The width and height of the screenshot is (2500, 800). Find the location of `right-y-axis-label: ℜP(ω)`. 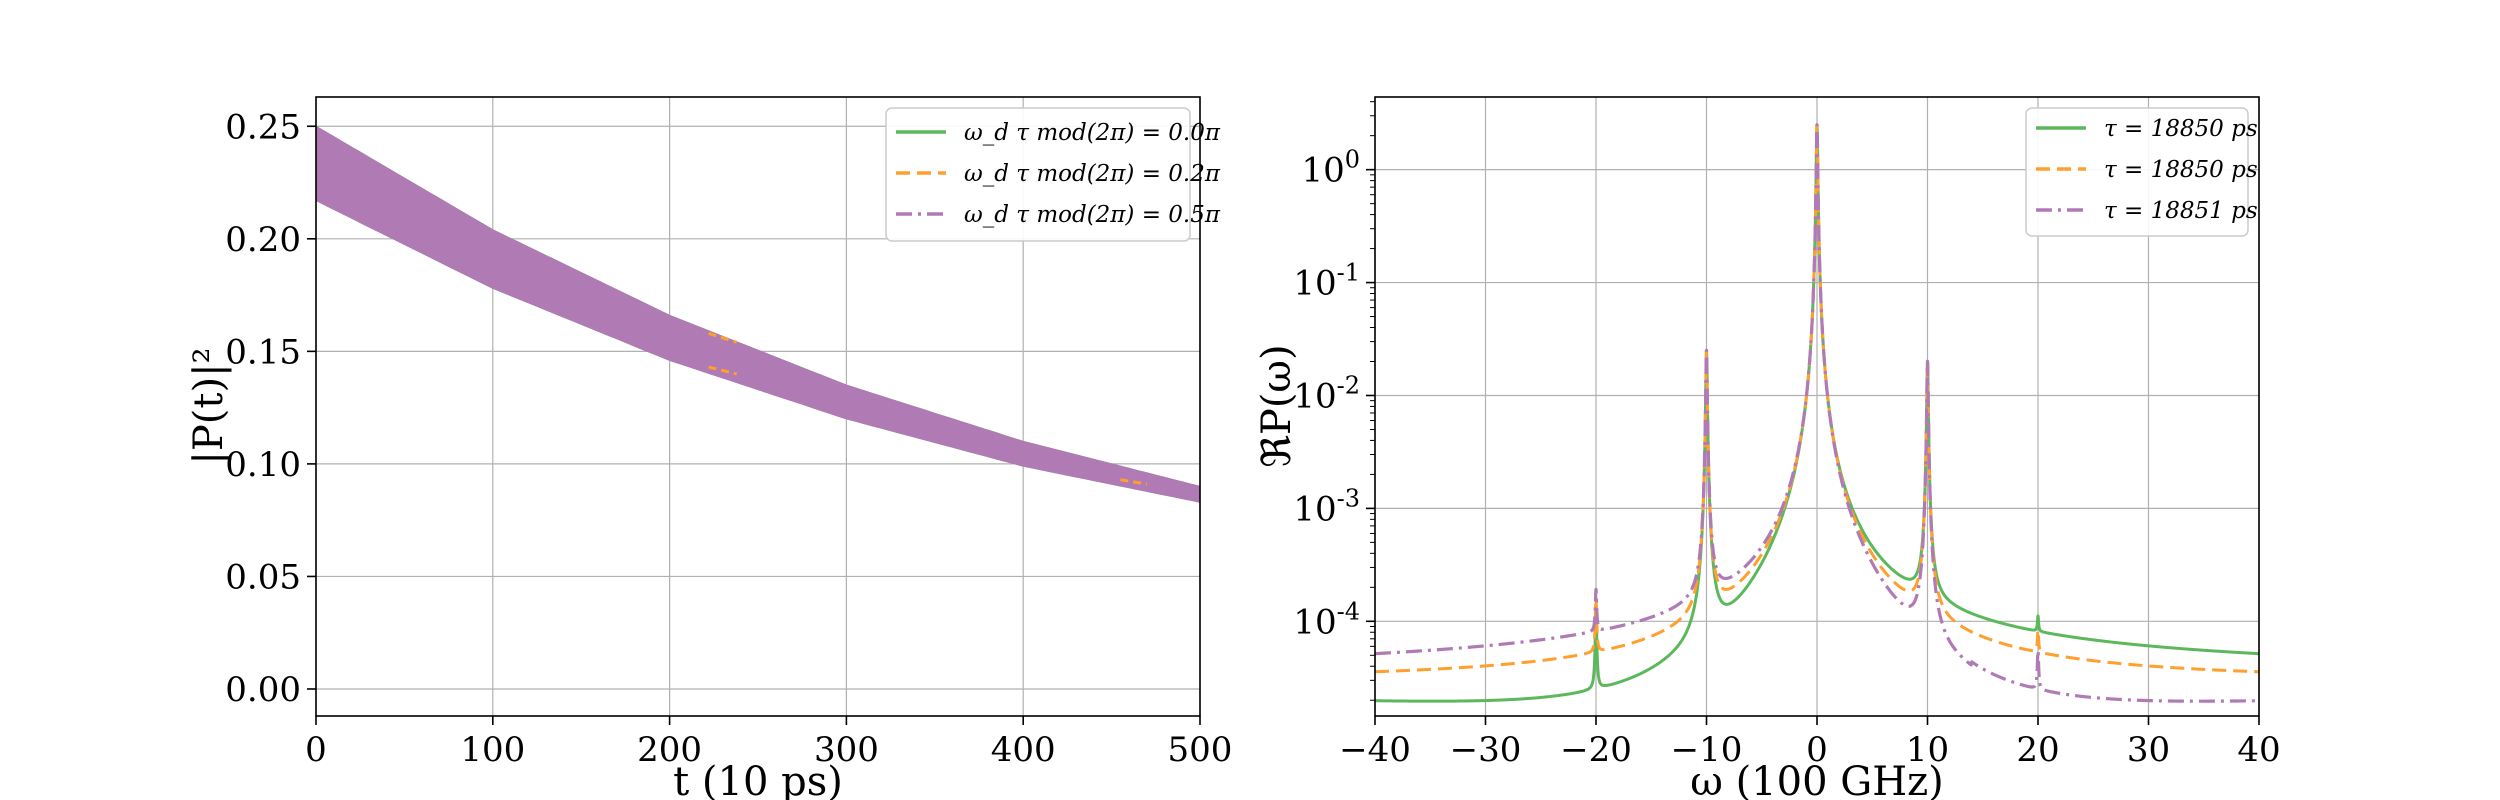

right-y-axis-label: ℜP(ω) is located at coordinates (1277, 405).